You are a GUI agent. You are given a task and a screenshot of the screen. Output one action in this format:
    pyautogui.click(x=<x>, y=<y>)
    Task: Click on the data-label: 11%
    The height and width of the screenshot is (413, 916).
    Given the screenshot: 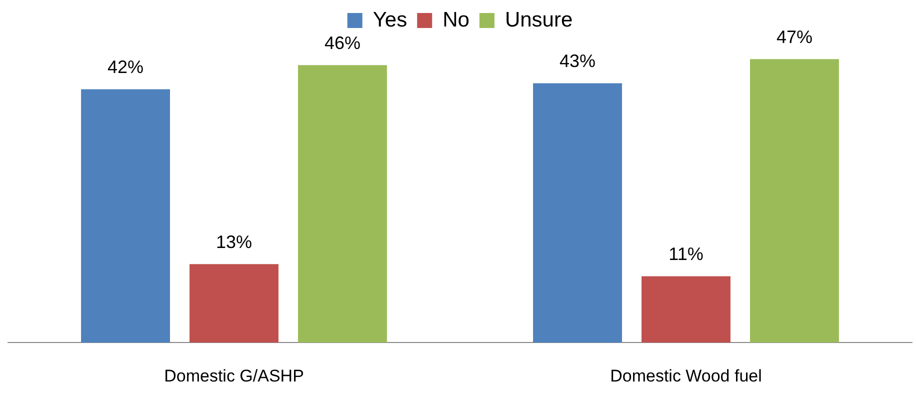 What is the action you would take?
    pyautogui.click(x=686, y=254)
    